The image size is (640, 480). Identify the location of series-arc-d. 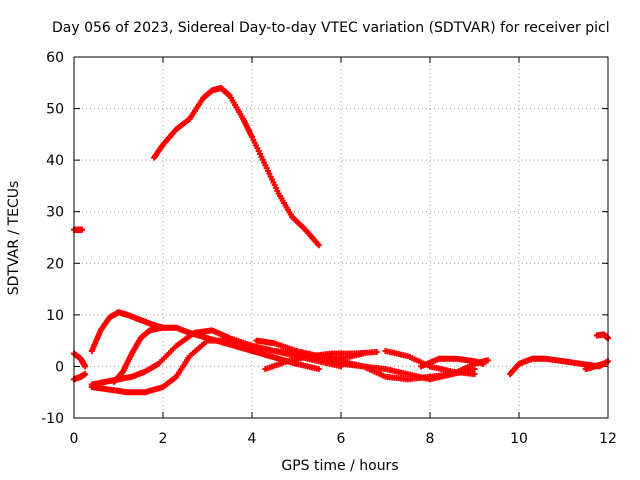
(216, 354).